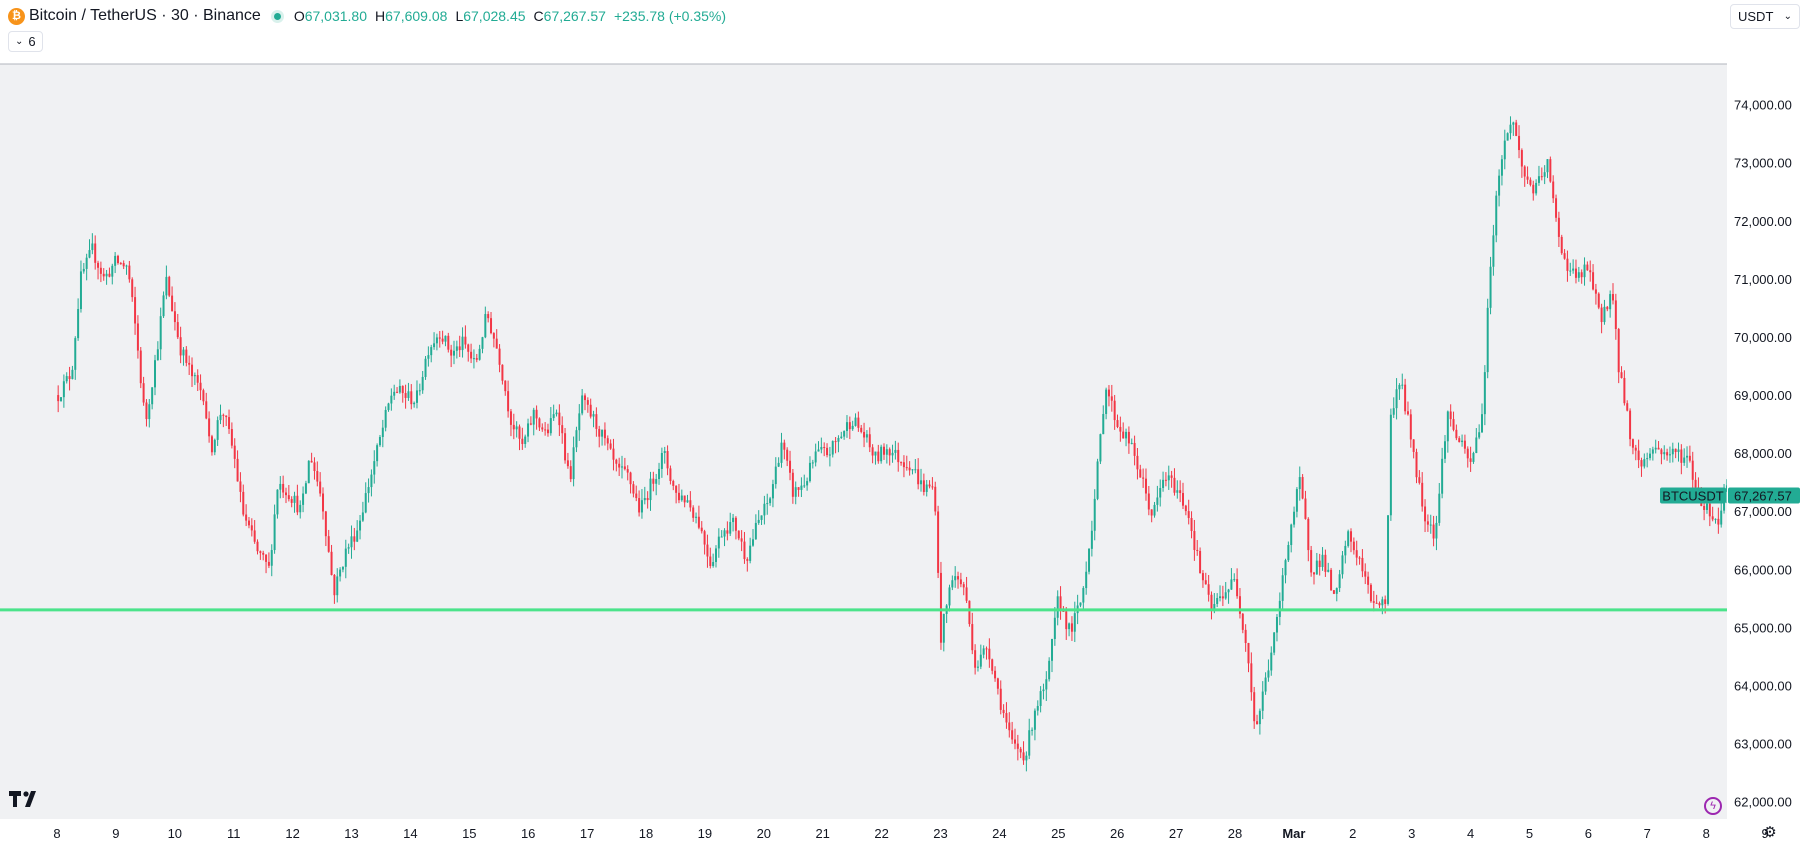  I want to click on gear-icon: ⚙, so click(1770, 832).